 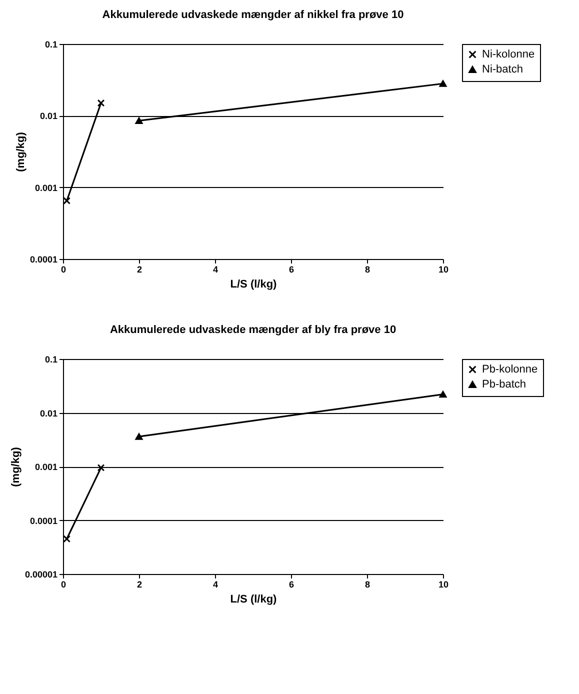 I want to click on chart-title: Akkumulerede udvaskede mængder af nikkel fra prøve 10, so click(x=253, y=15).